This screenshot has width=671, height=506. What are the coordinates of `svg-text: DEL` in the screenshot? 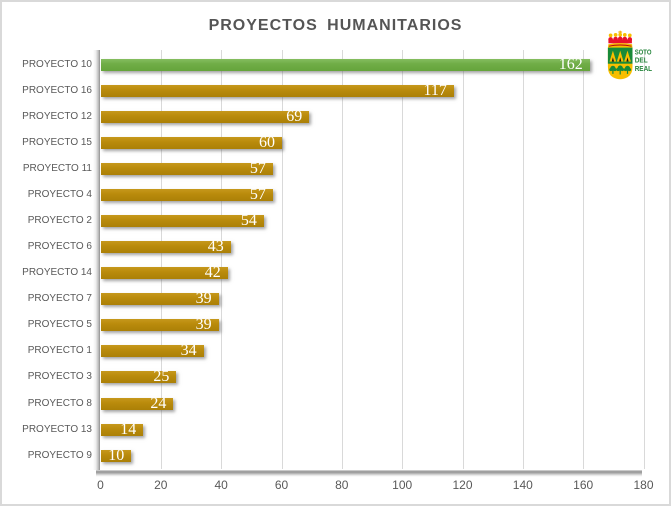 It's located at (641, 60).